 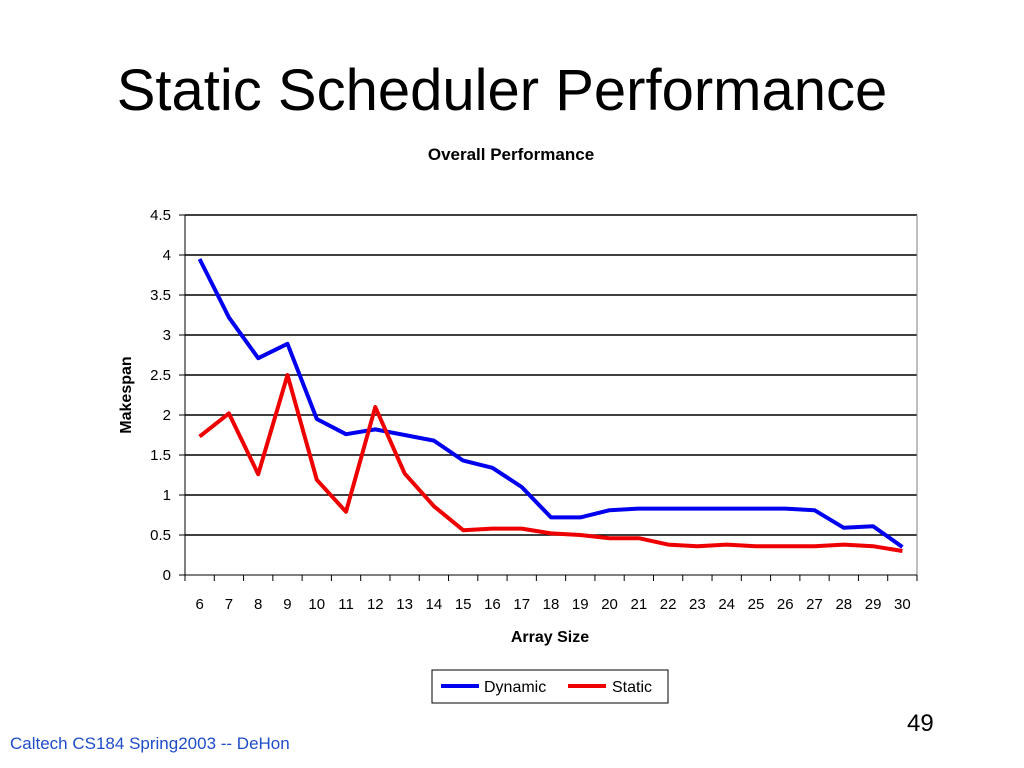 What do you see at coordinates (258, 604) in the screenshot?
I see `x-tick-label: 8` at bounding box center [258, 604].